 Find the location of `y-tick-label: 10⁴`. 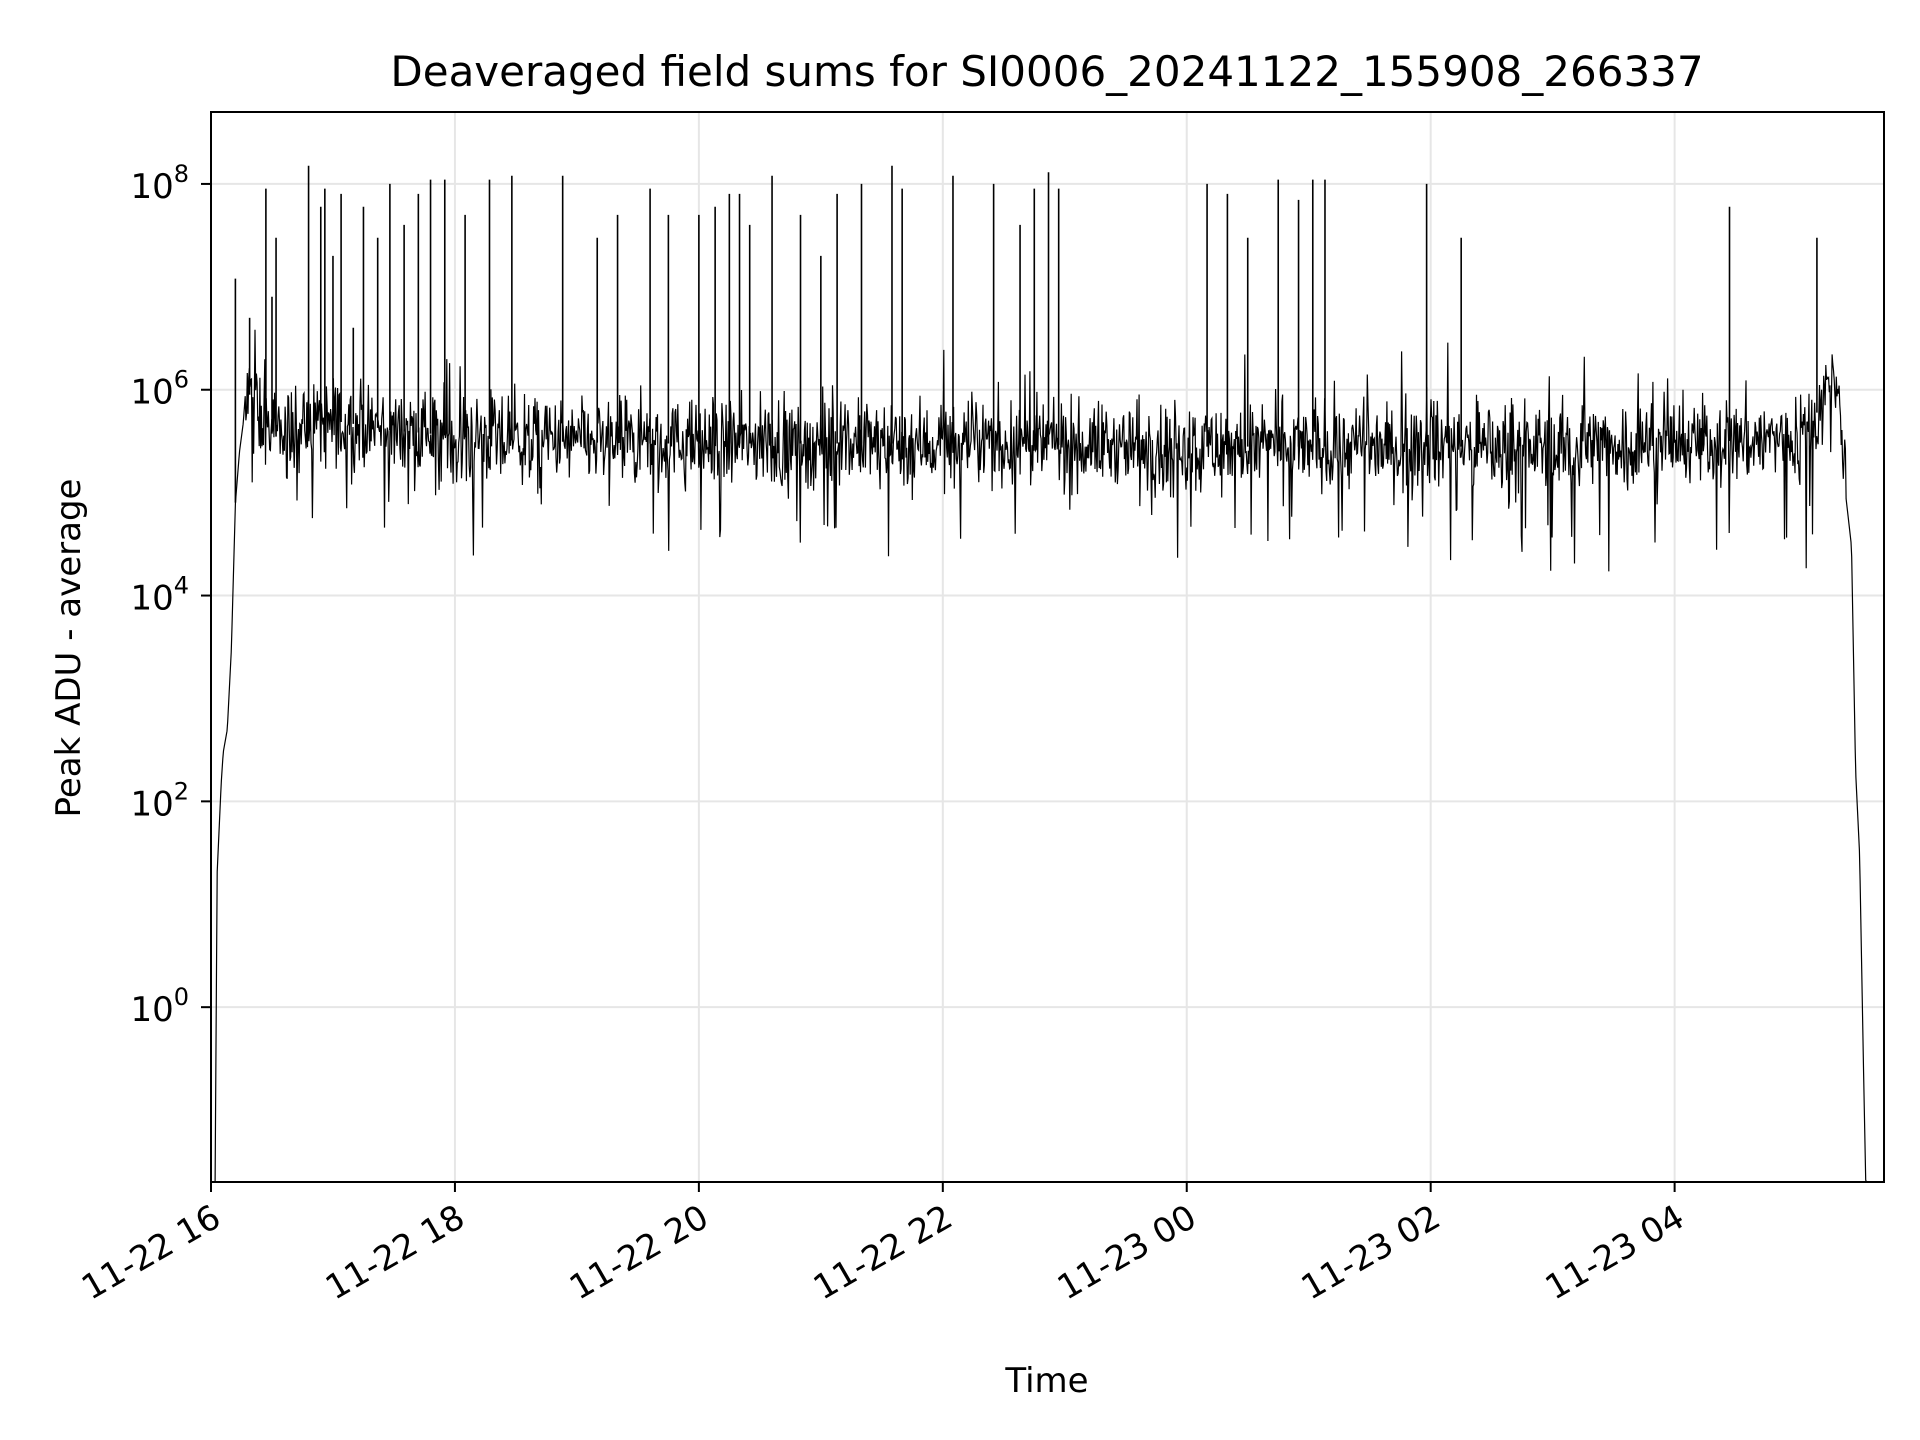

y-tick-label: 10⁴ is located at coordinates (159, 595).